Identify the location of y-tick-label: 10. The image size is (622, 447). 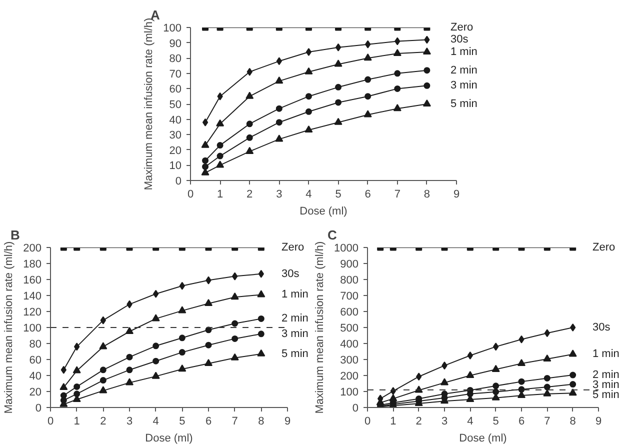
(175, 166).